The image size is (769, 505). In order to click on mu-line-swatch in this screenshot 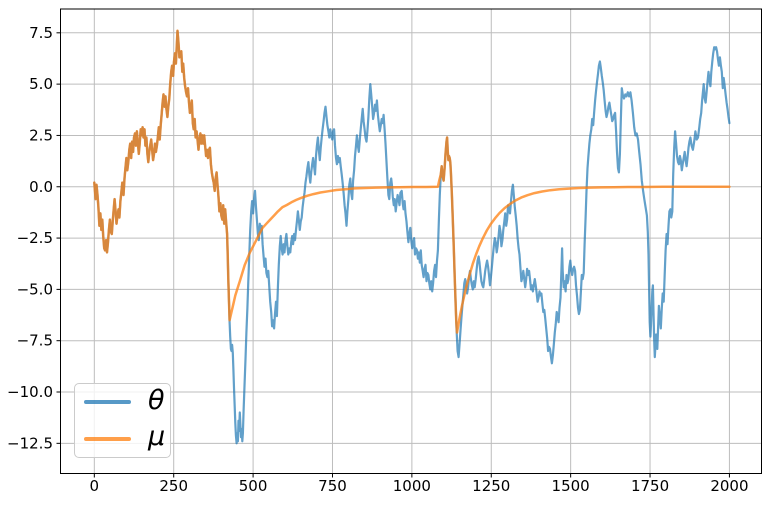, I will do `click(107, 438)`.